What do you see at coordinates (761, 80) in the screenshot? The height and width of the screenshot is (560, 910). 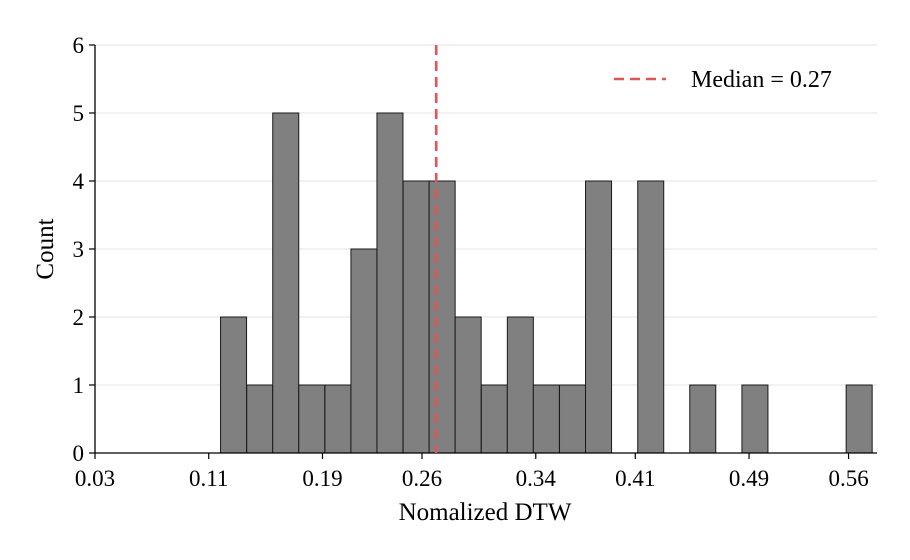 I see `legend-median-label: Median = 0.27` at bounding box center [761, 80].